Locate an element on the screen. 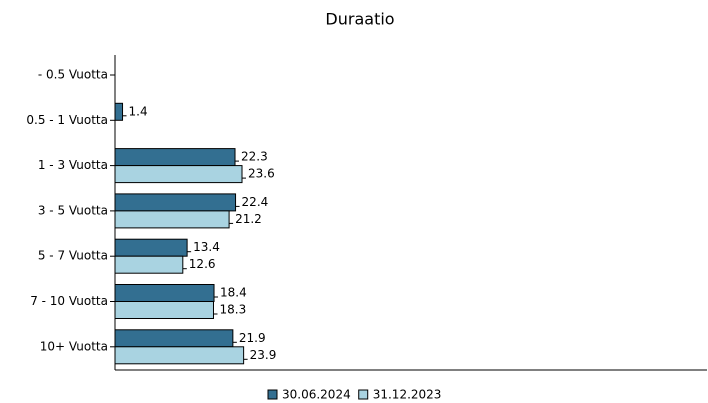 The image size is (708, 403). value-label: 21.9 is located at coordinates (252, 338).